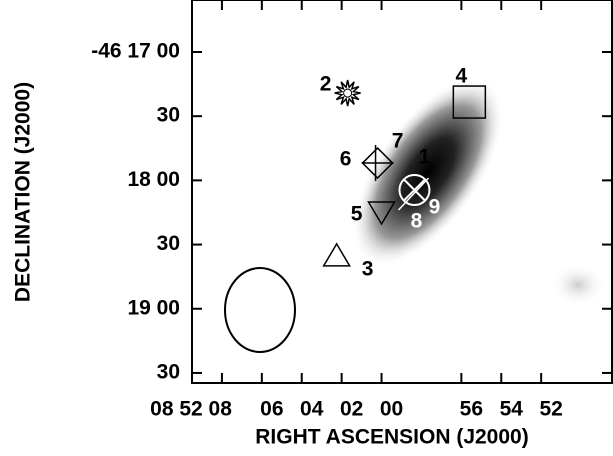 The image size is (613, 456). What do you see at coordinates (425, 157) in the screenshot?
I see `source-label: 1` at bounding box center [425, 157].